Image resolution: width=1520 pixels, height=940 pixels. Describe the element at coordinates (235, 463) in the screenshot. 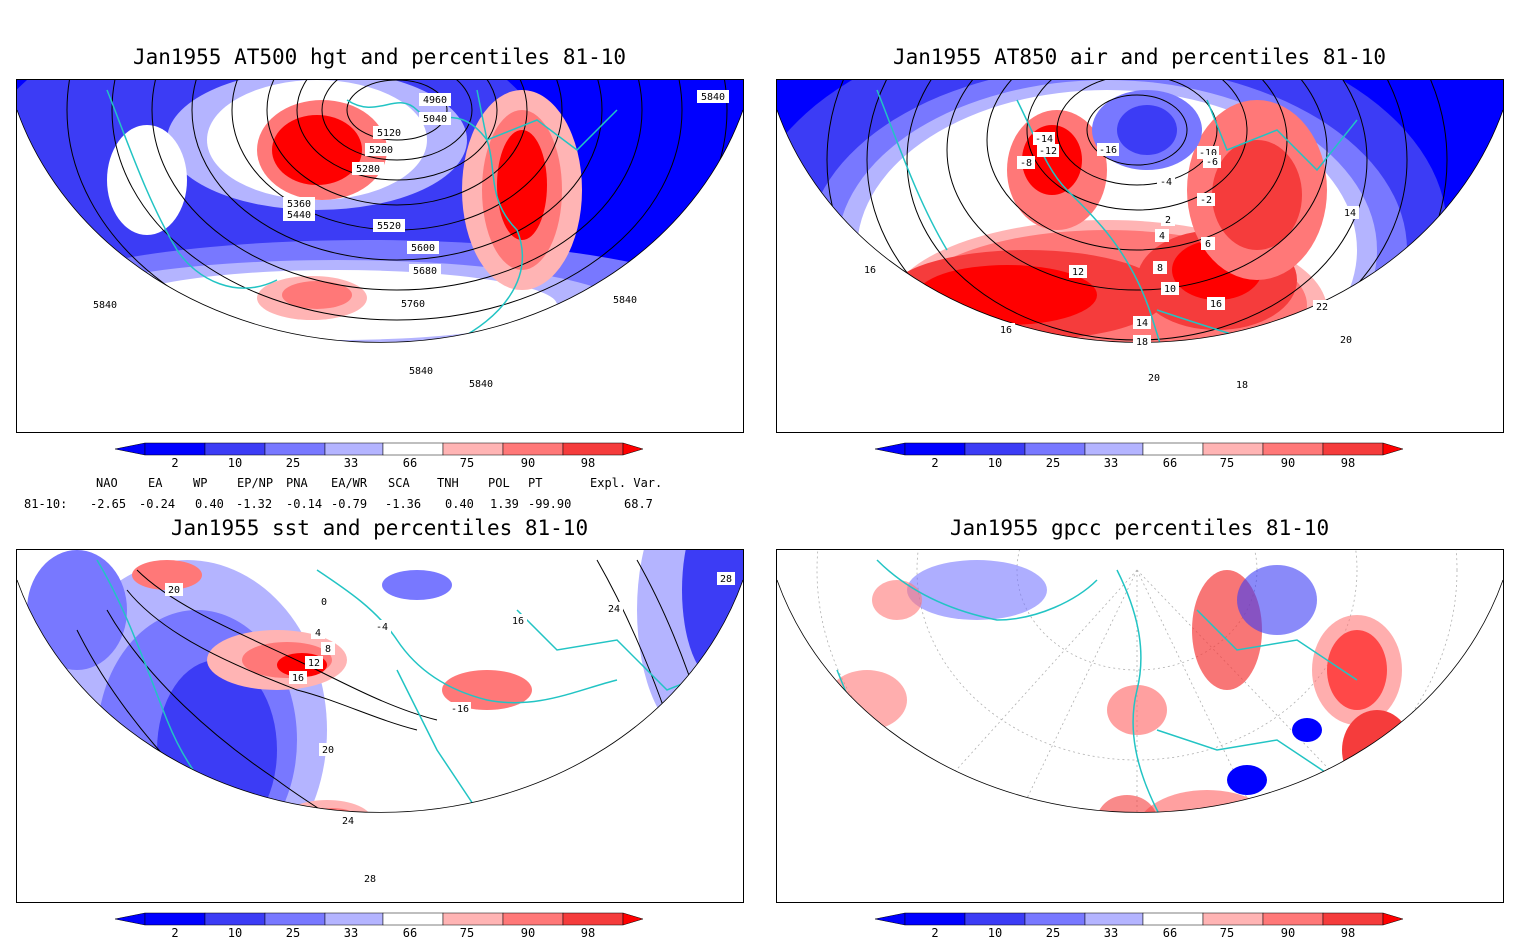

I see `colorbar-tick-label: 10` at that location.